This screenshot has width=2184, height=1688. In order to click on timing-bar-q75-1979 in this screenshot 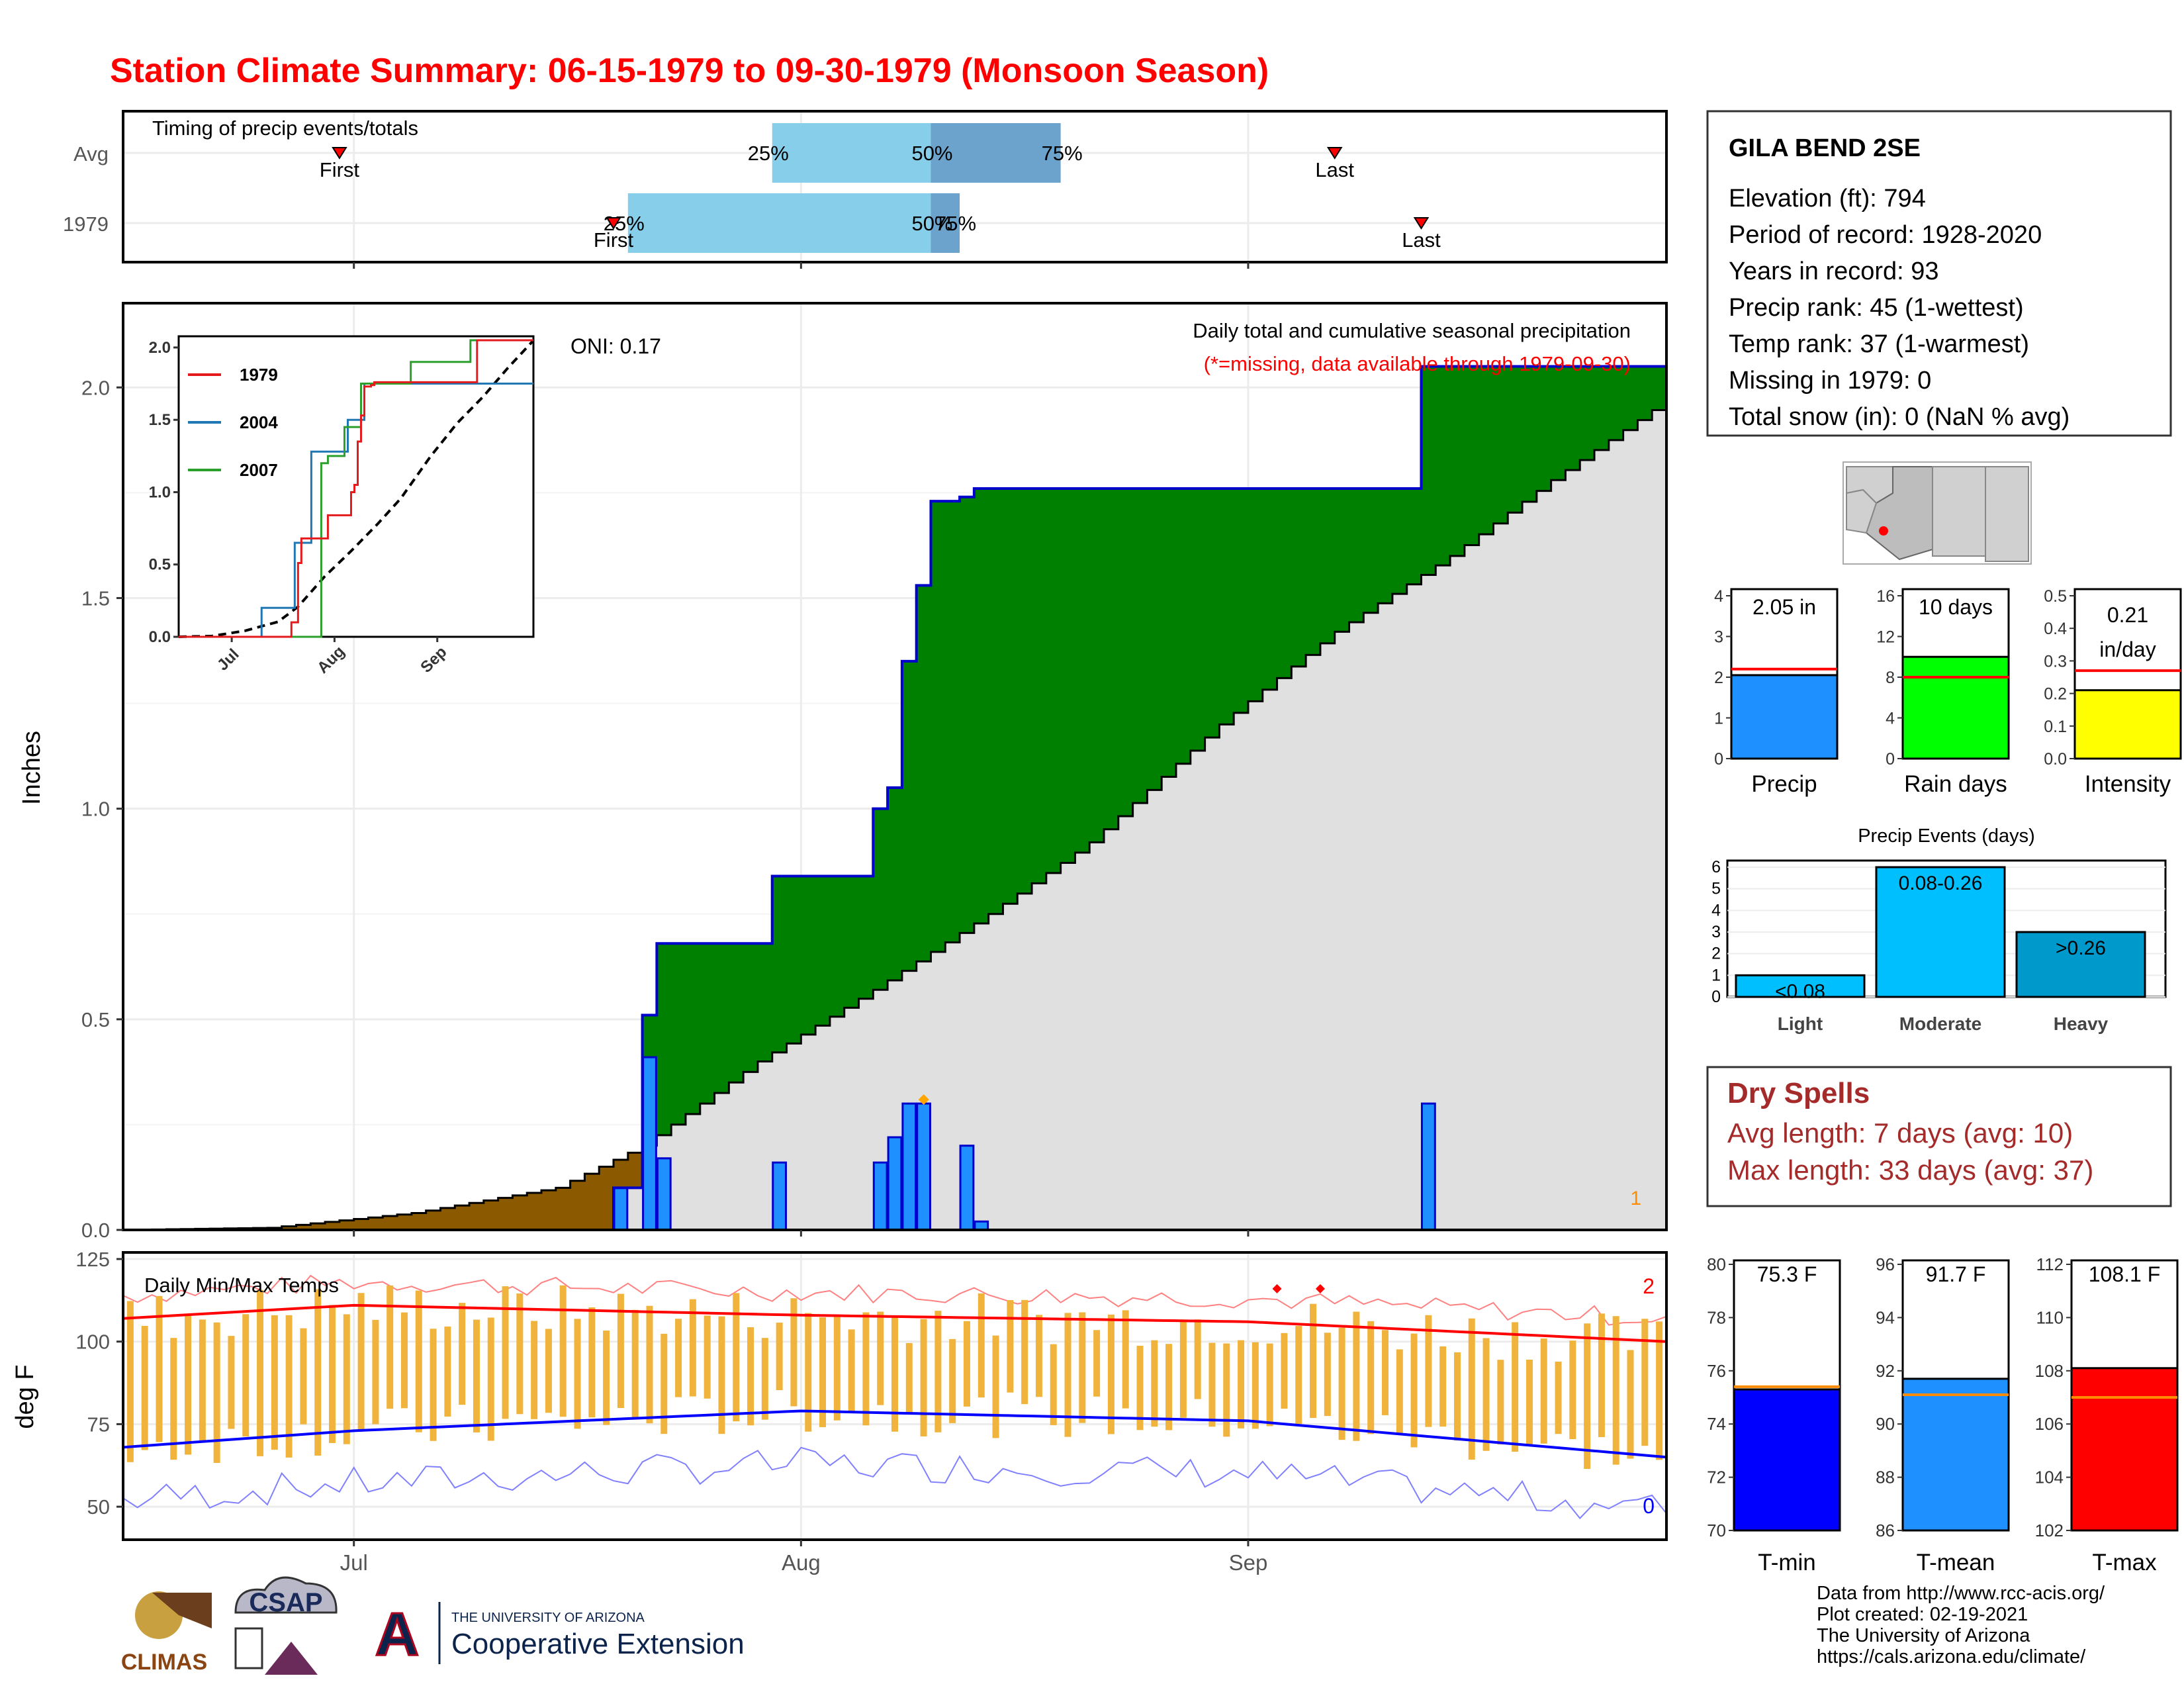, I will do `click(946, 223)`.